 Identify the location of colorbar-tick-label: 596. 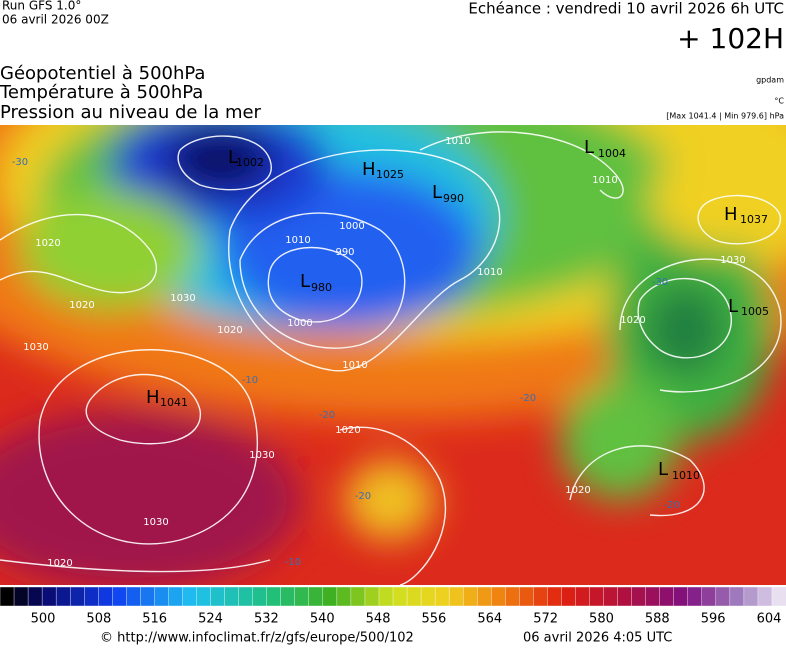
(713, 619).